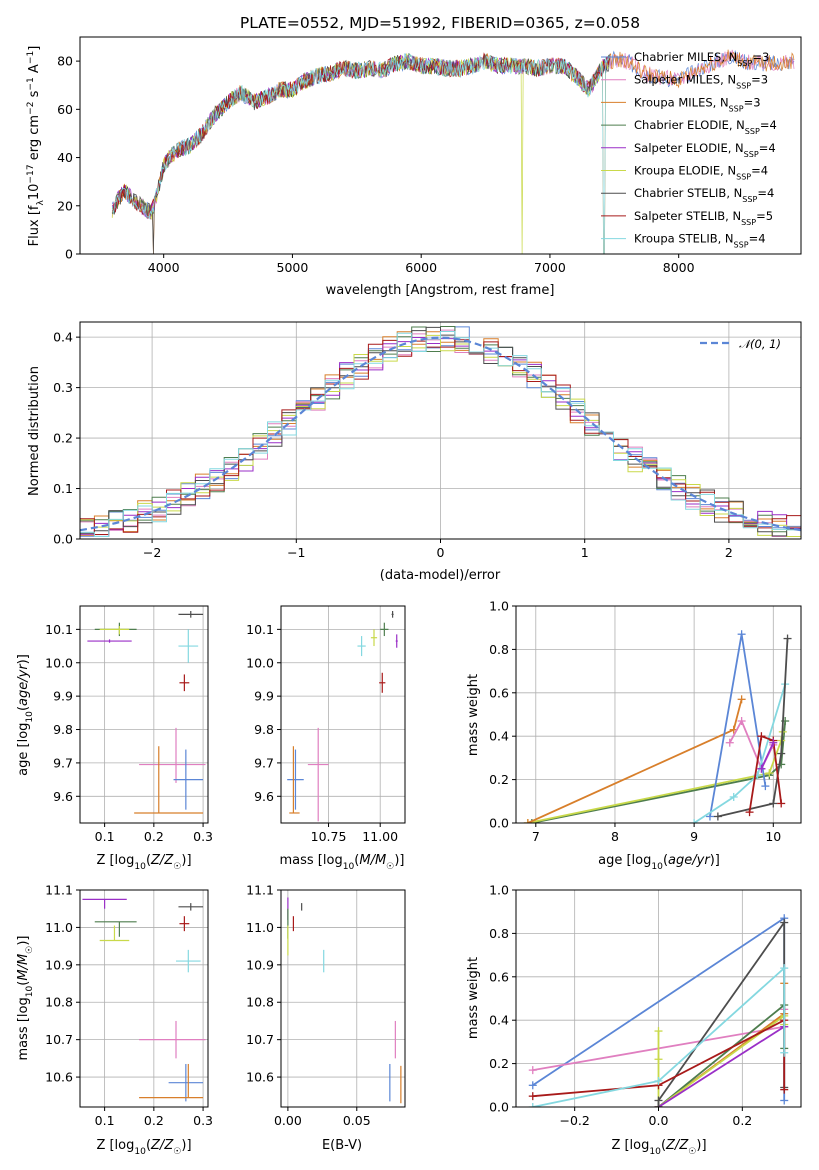  What do you see at coordinates (473, 998) in the screenshot?
I see `y-axis-label: mass weight` at bounding box center [473, 998].